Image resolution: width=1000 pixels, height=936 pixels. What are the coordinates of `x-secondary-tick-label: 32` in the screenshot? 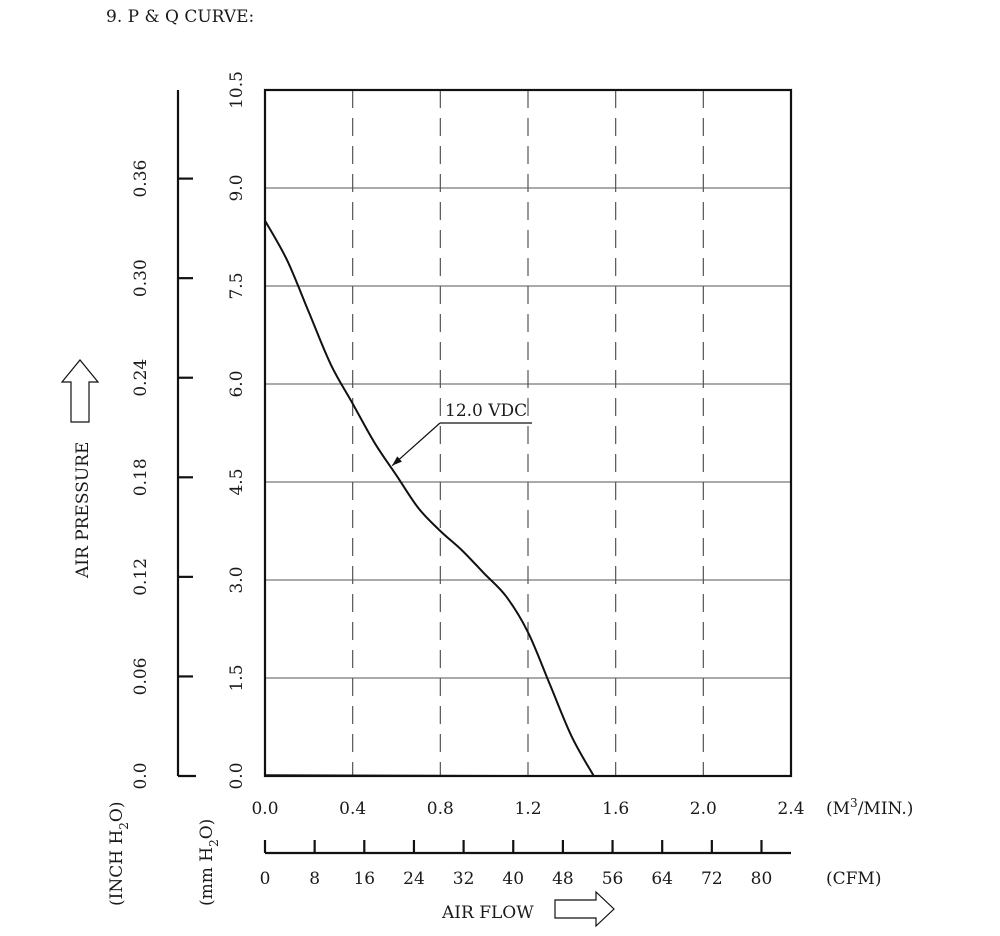 It's located at (464, 879).